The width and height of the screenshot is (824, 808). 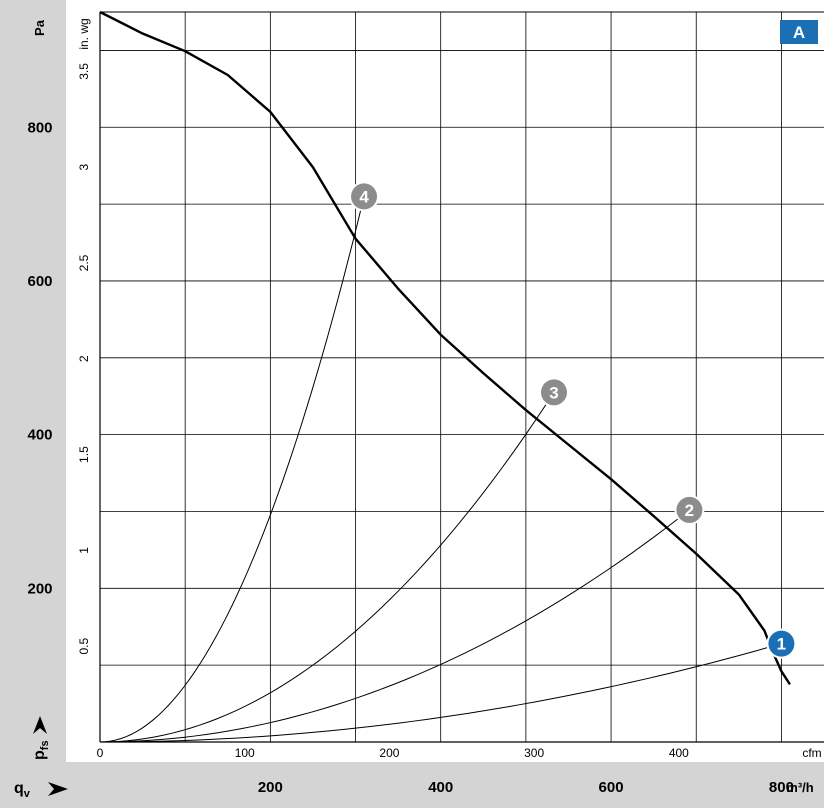 What do you see at coordinates (39, 127) in the screenshot?
I see `y-tick-label-pa: 800` at bounding box center [39, 127].